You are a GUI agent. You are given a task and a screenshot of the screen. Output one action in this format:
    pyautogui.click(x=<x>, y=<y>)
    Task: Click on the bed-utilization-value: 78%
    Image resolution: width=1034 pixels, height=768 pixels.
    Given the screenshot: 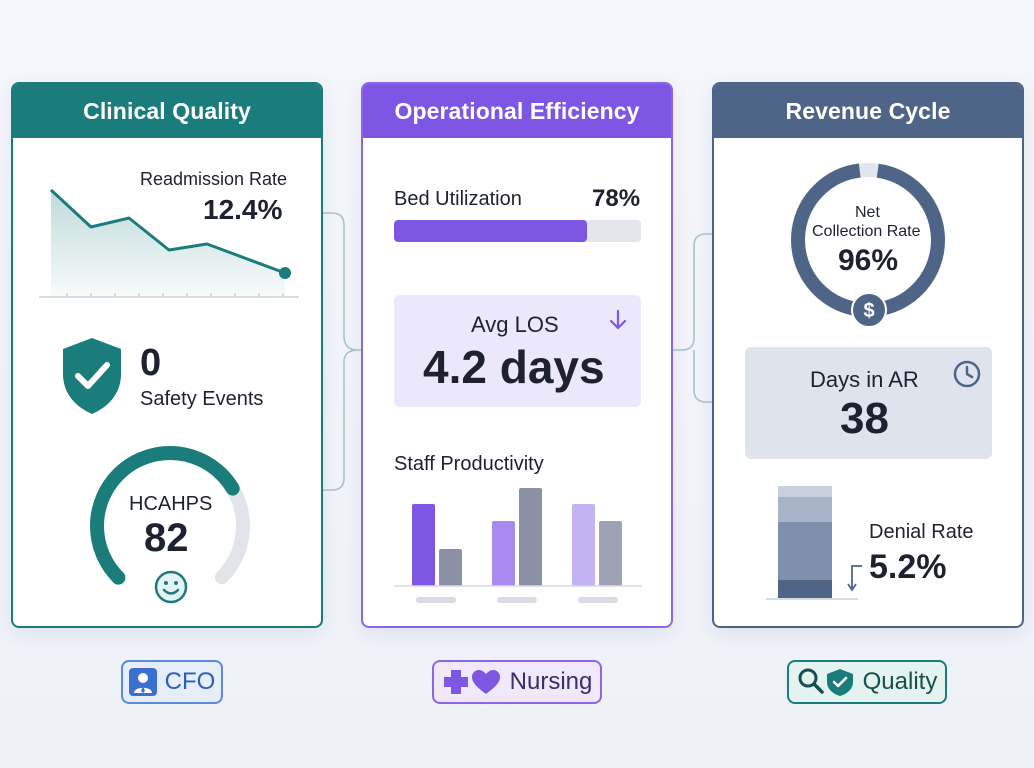 What is the action you would take?
    pyautogui.click(x=616, y=198)
    